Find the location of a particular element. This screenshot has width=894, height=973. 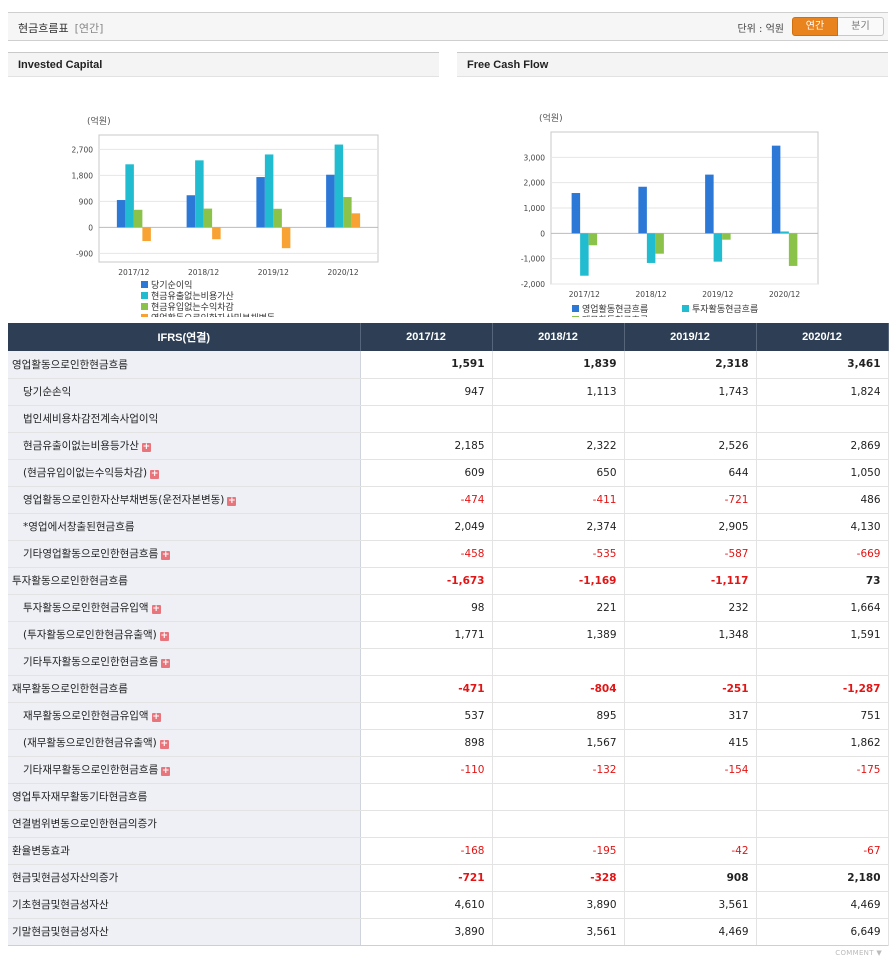

tab-annual: 연간 is located at coordinates (815, 26).